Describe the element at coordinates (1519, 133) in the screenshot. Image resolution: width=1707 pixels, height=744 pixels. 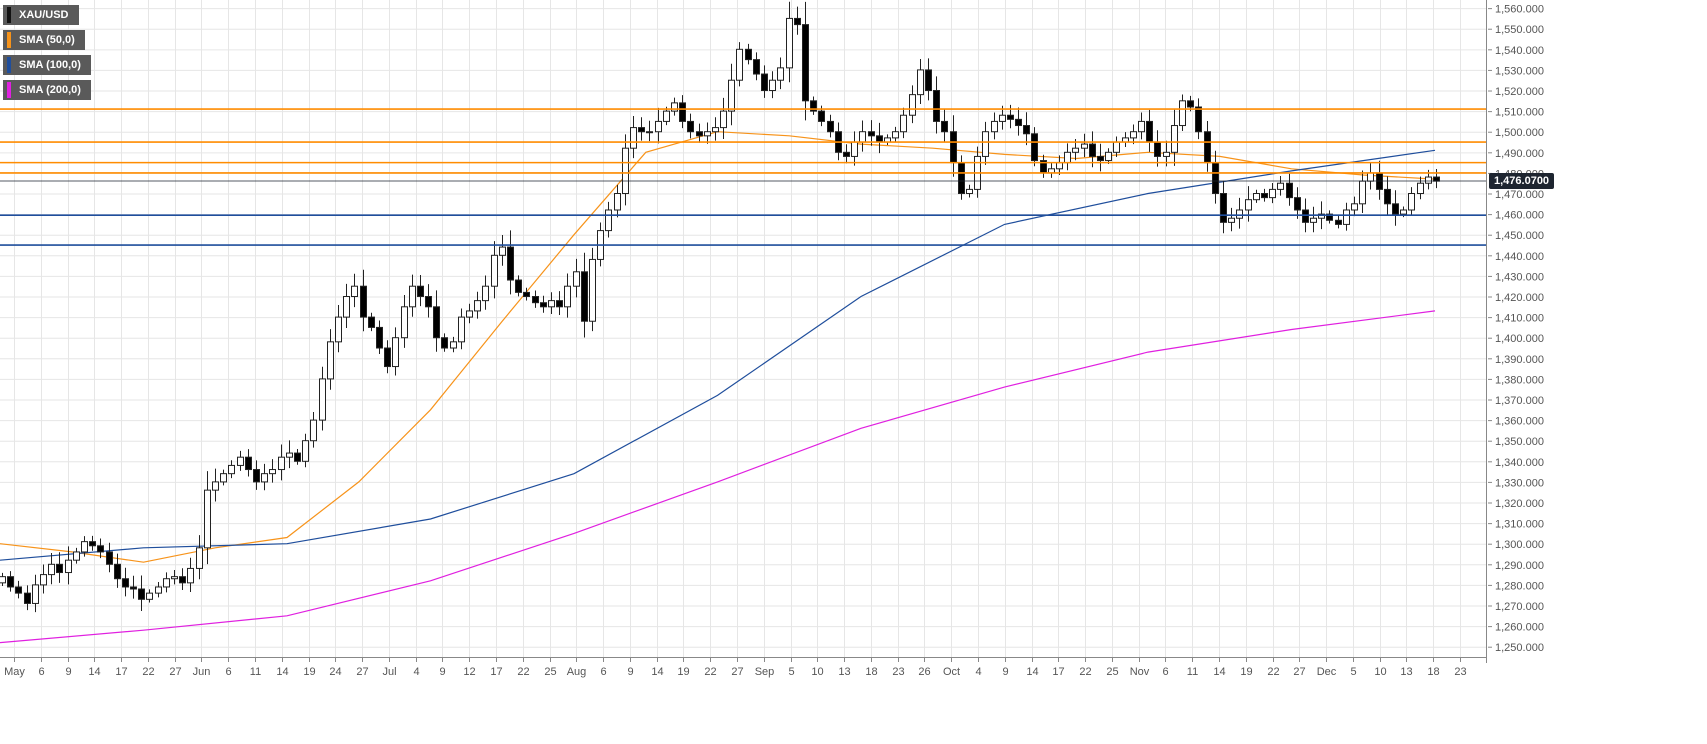
I see `y-tick-label: 1,500.000` at that location.